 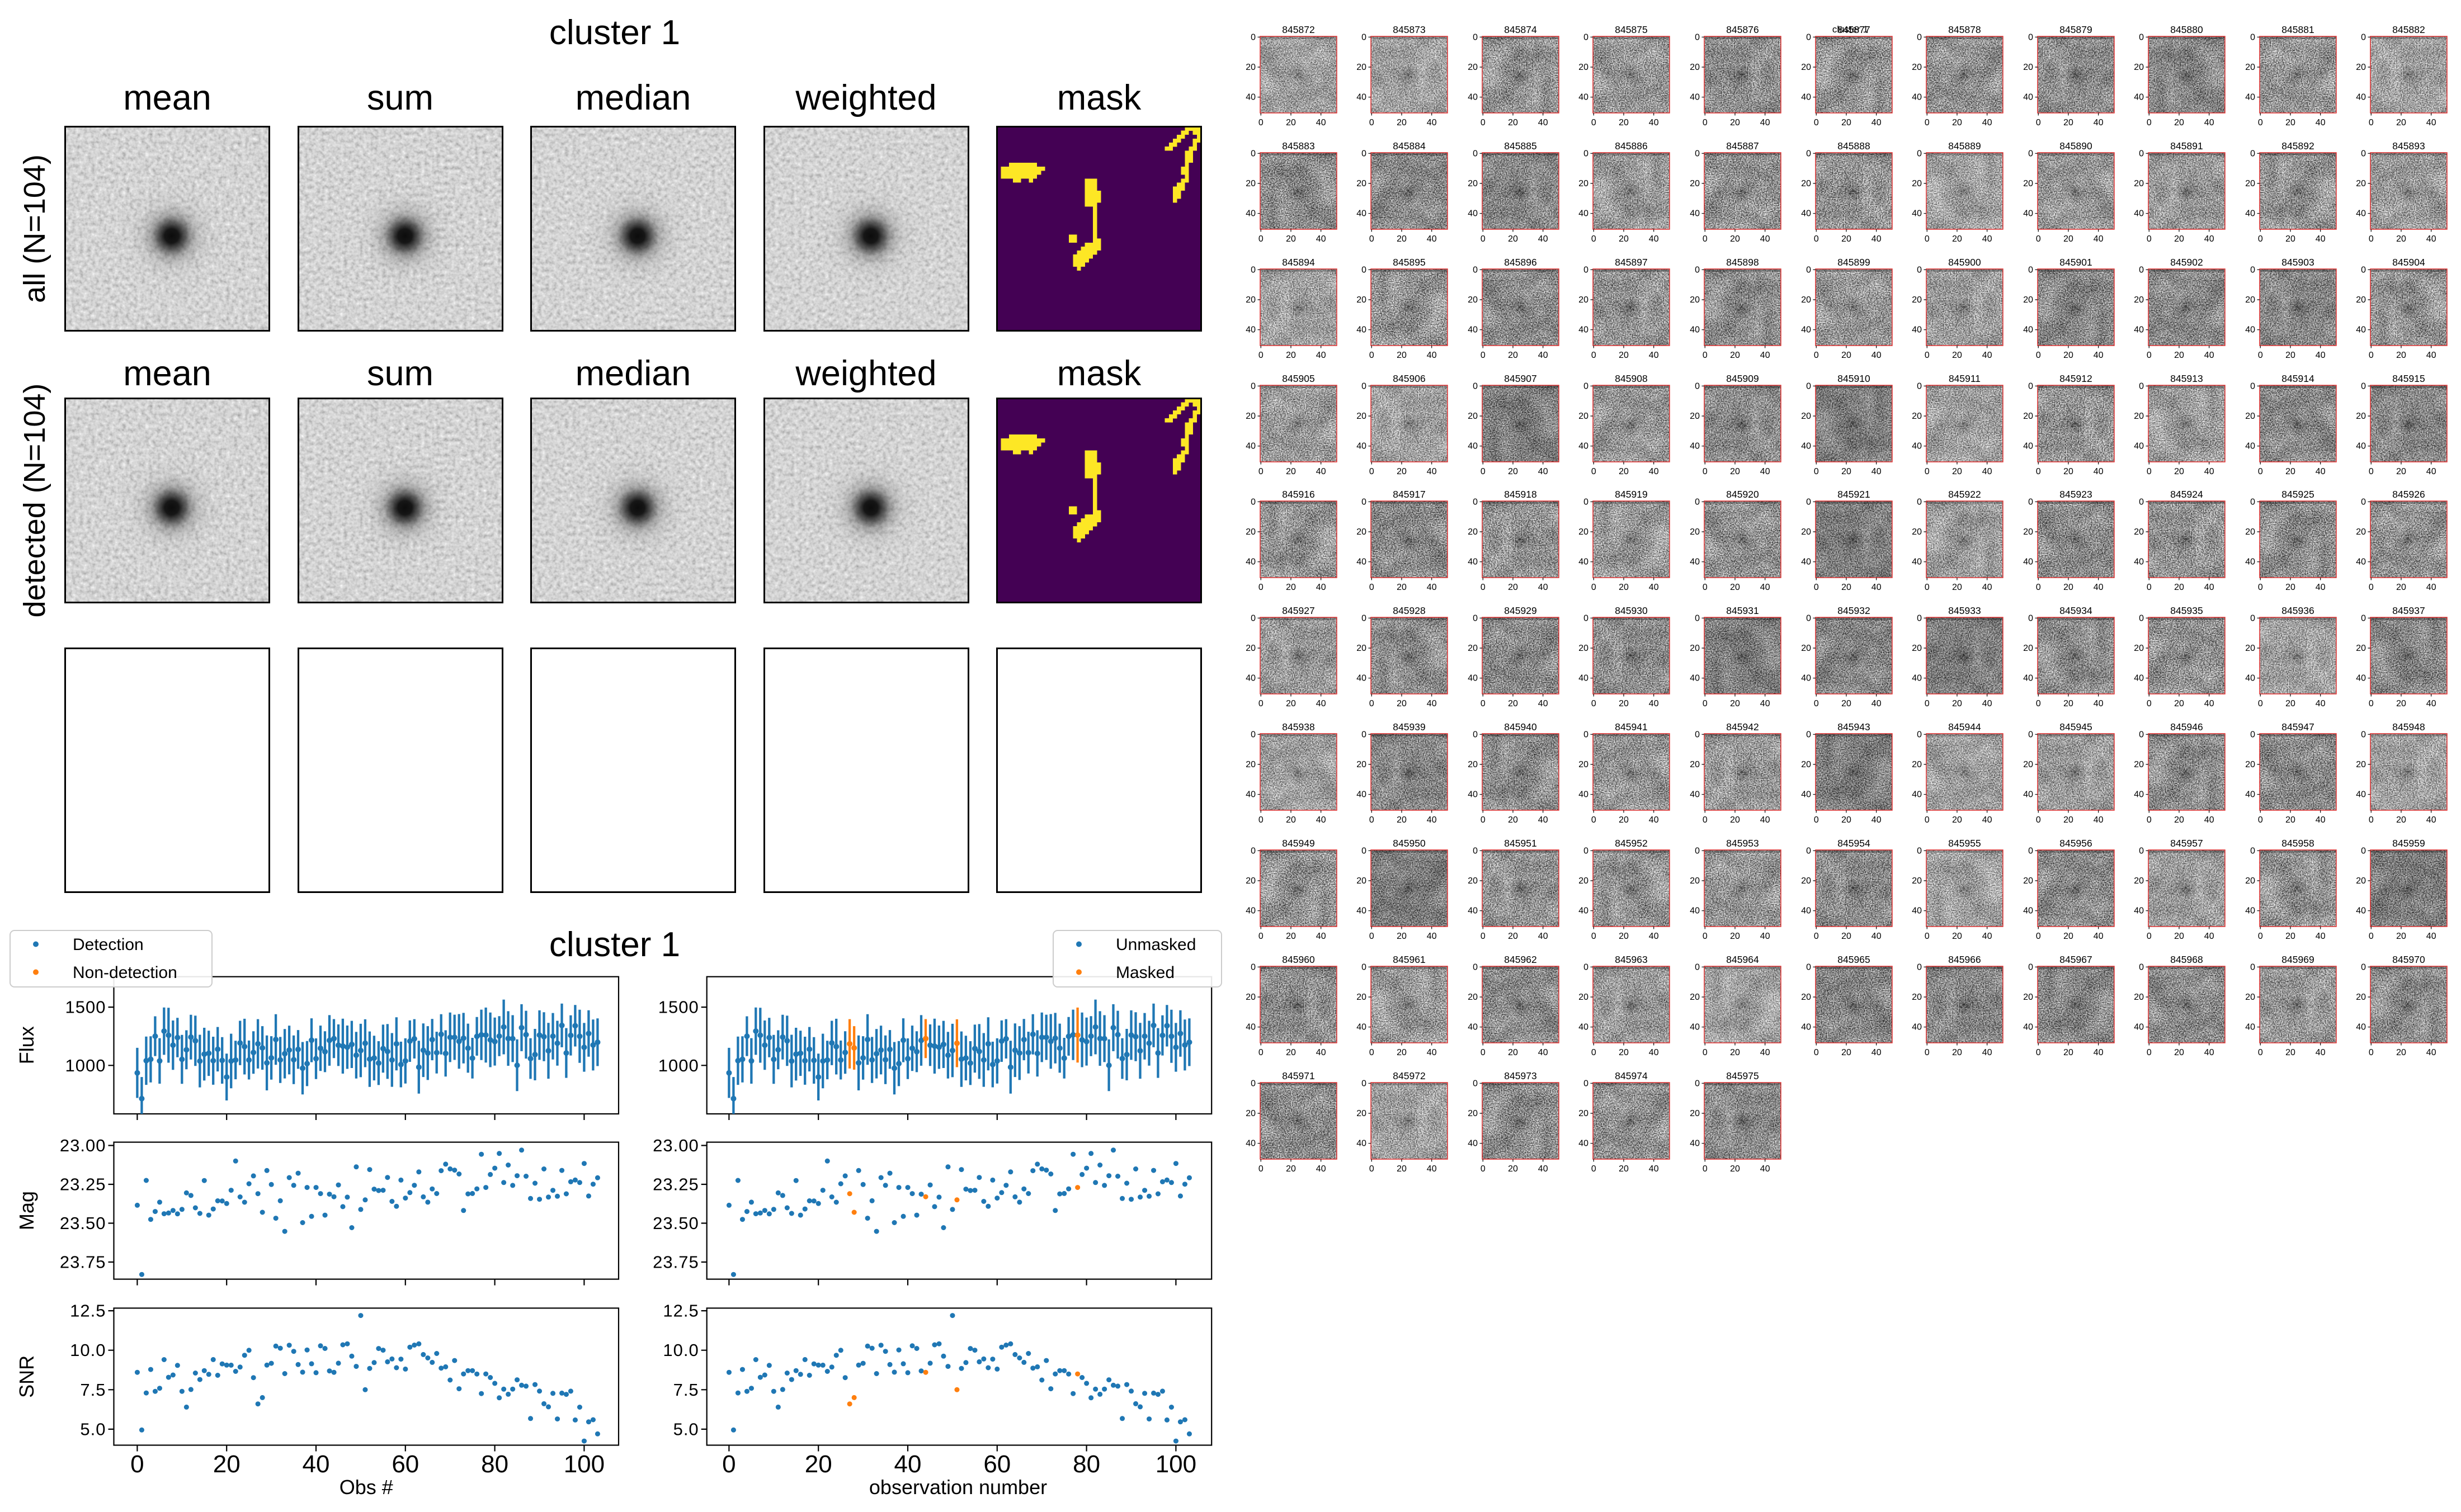 What do you see at coordinates (633, 97) in the screenshot?
I see `svg-text: median` at bounding box center [633, 97].